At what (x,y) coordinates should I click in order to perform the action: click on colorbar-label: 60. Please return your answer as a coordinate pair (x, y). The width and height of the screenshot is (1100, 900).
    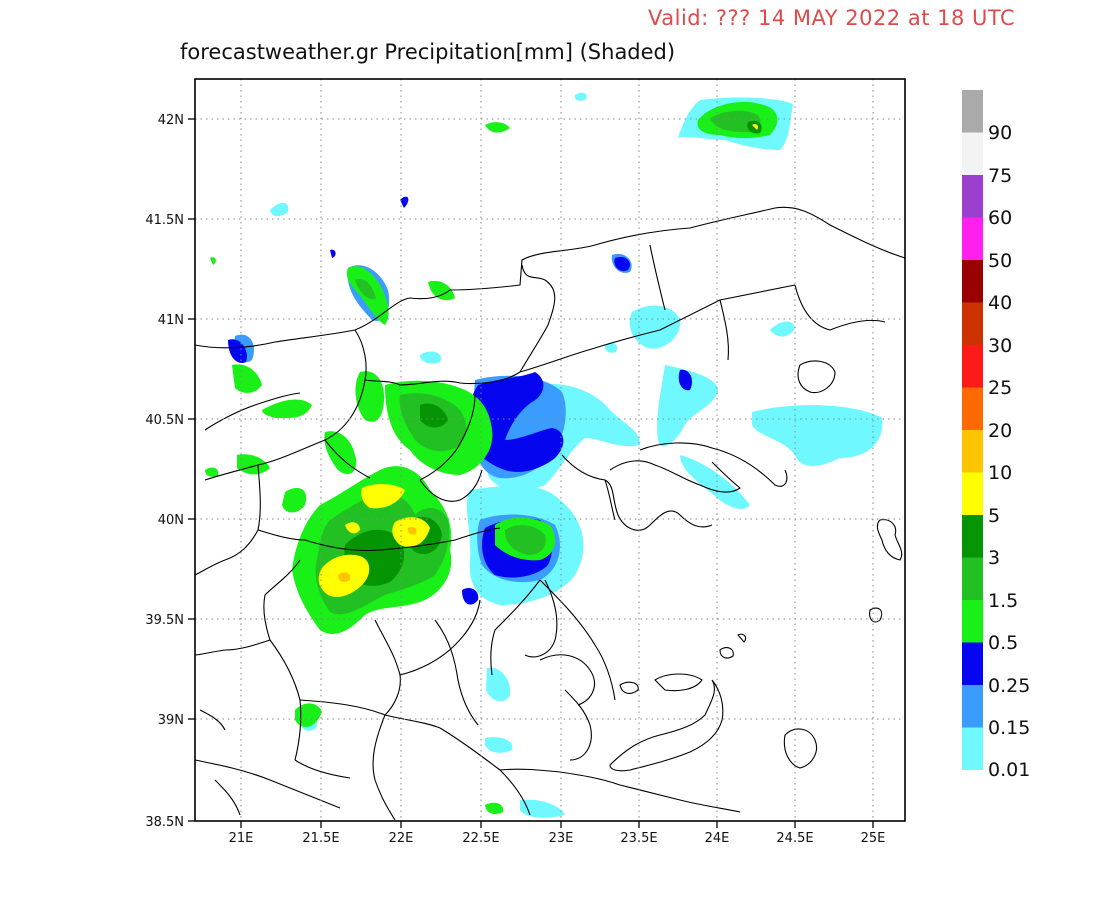
    Looking at the image, I should click on (1000, 218).